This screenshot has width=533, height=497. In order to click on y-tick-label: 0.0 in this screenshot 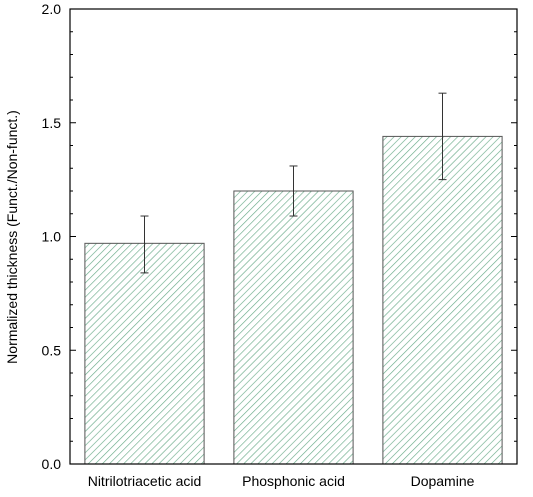, I will do `click(52, 464)`.